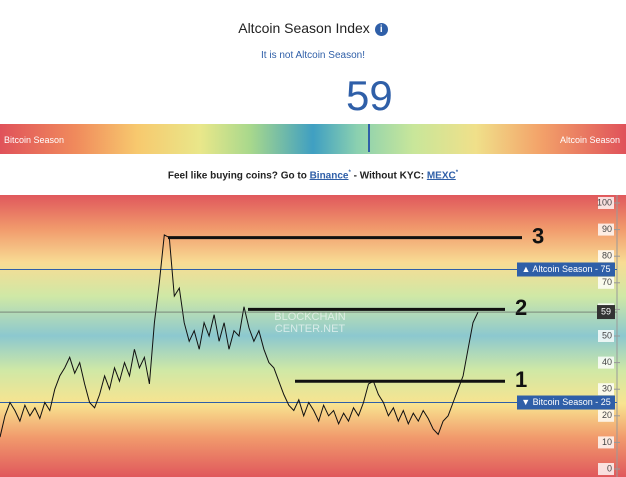 The width and height of the screenshot is (626, 477). What do you see at coordinates (329, 176) in the screenshot?
I see `link: Binance` at bounding box center [329, 176].